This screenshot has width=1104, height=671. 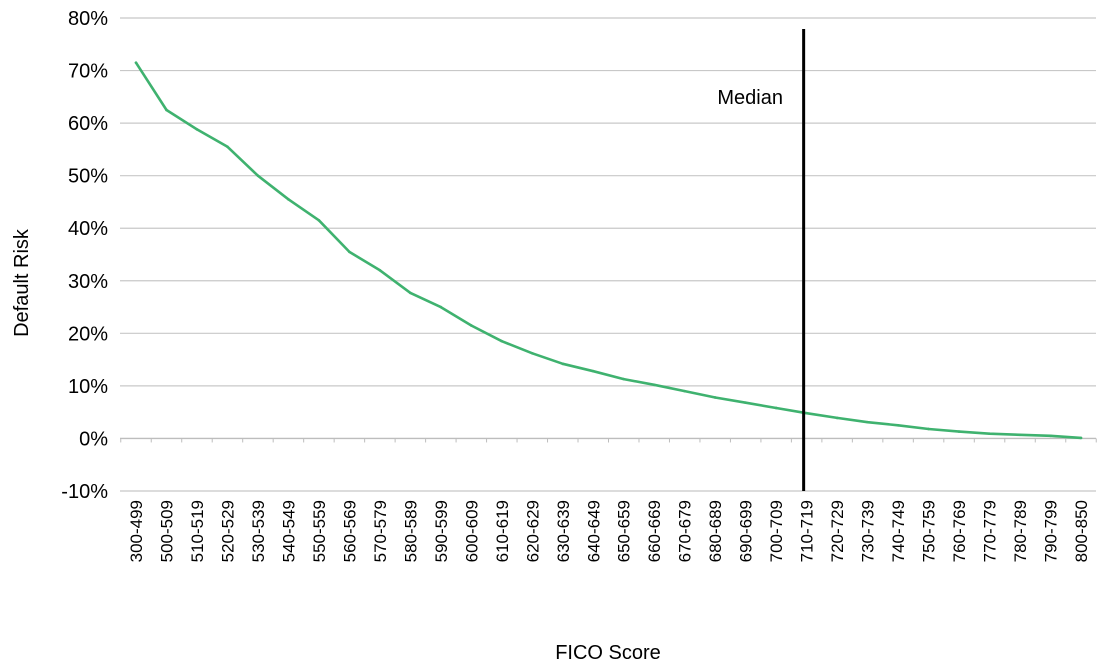 What do you see at coordinates (258, 531) in the screenshot?
I see `x-tick-label: 530-539` at bounding box center [258, 531].